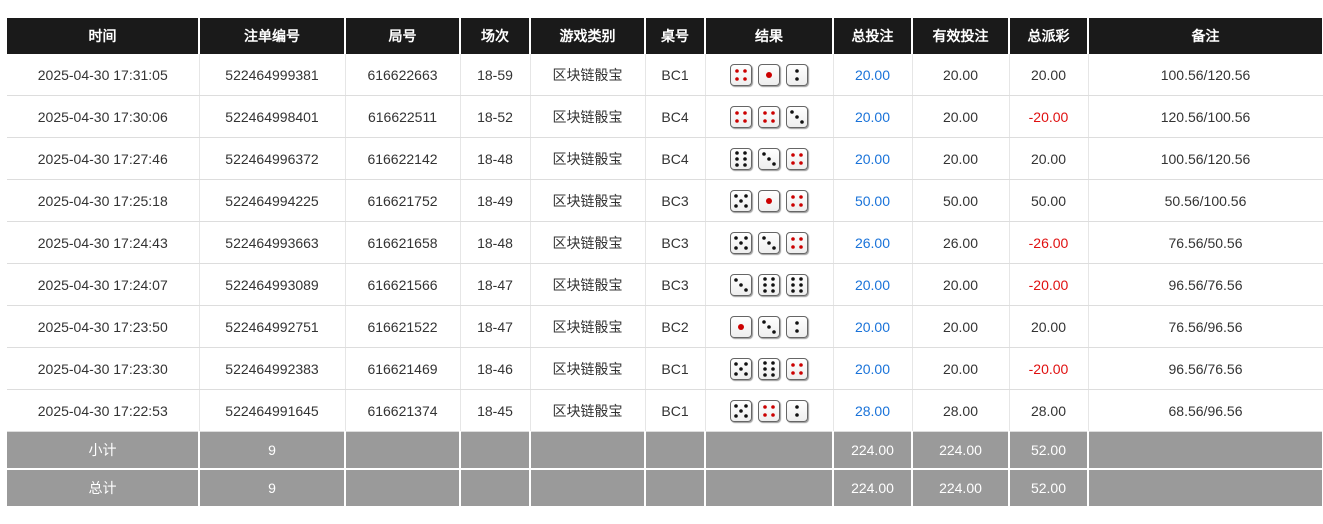 The height and width of the screenshot is (524, 1323). I want to click on cell-time: 2025-04-30 17:27:46, so click(103, 158).